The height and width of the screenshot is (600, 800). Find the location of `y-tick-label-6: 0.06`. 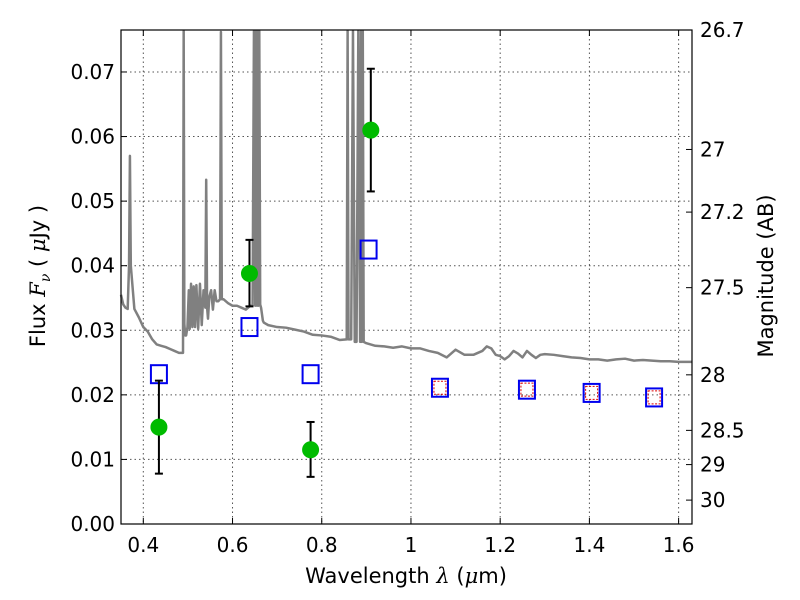

y-tick-label-6: 0.06 is located at coordinates (92, 137).